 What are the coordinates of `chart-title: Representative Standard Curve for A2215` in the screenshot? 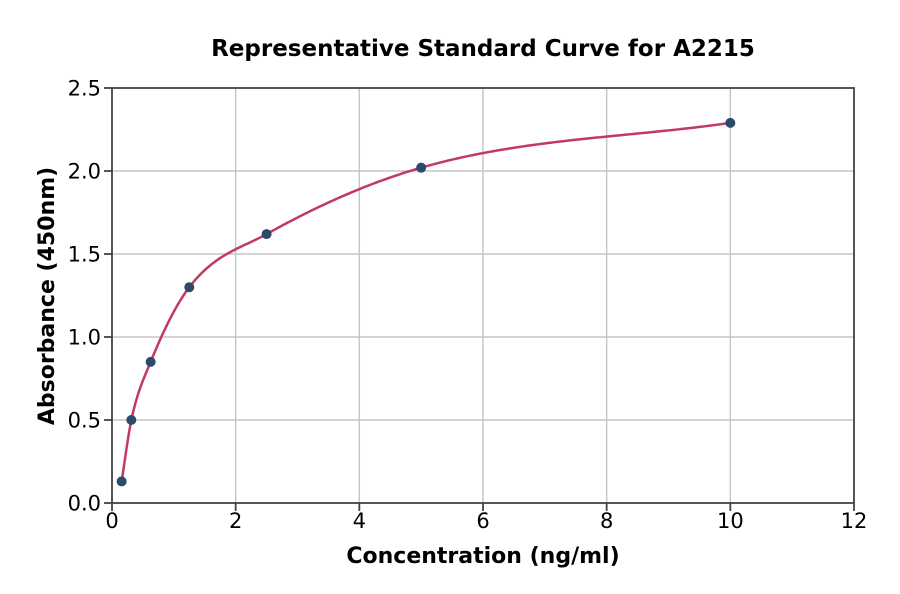 It's located at (483, 49).